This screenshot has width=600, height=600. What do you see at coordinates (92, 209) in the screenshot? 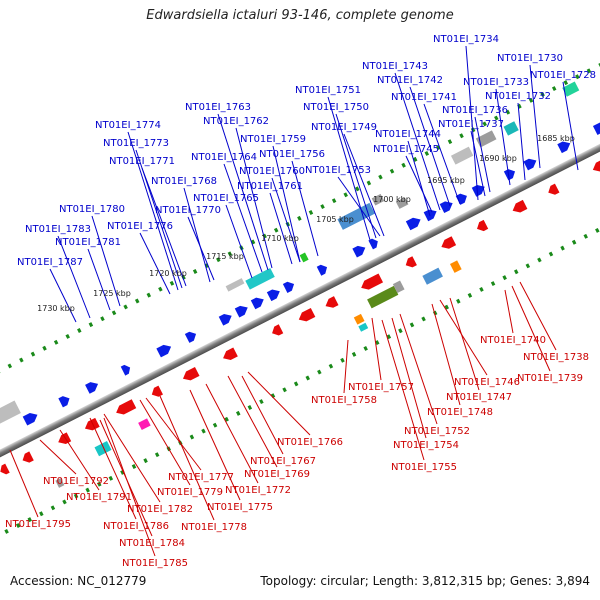
I see `gene-label: NT01EI_1780` at bounding box center [92, 209].